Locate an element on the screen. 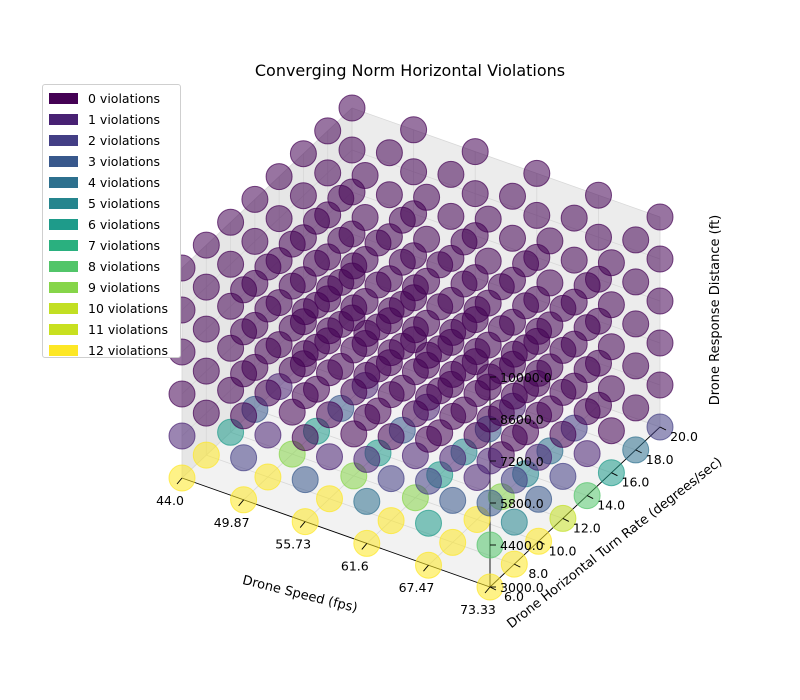 This screenshot has height=700, width=800. y-tick-label: 18.0 is located at coordinates (660, 459).